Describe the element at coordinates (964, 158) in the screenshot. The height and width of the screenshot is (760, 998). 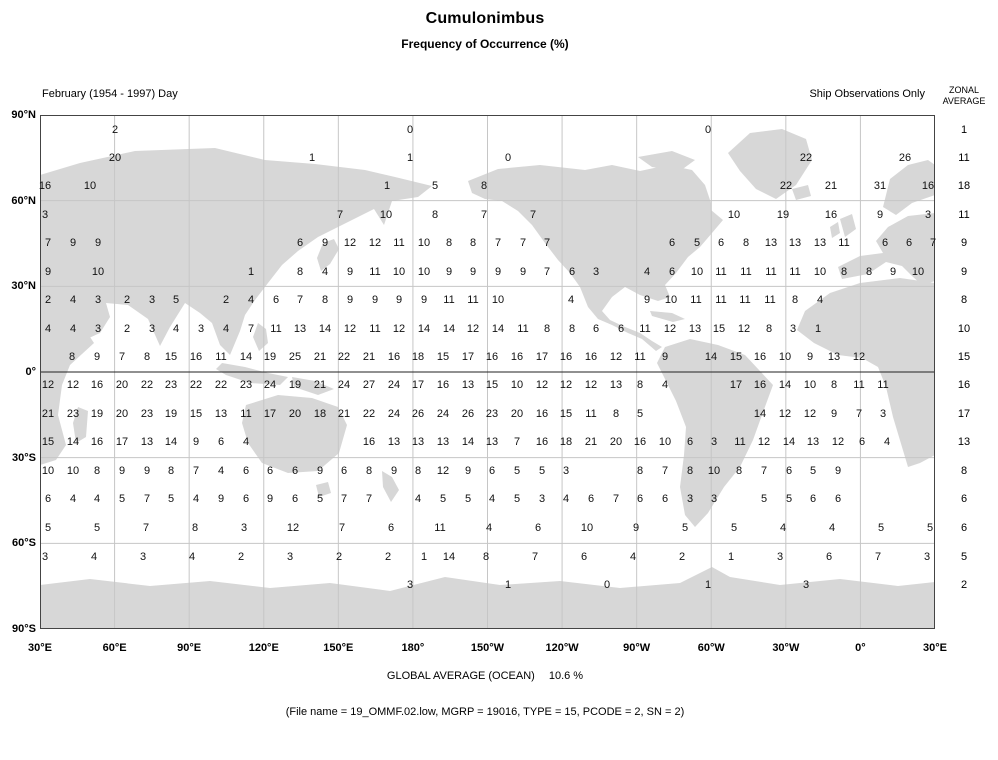
I see `zonal-average-value: 11` at that location.